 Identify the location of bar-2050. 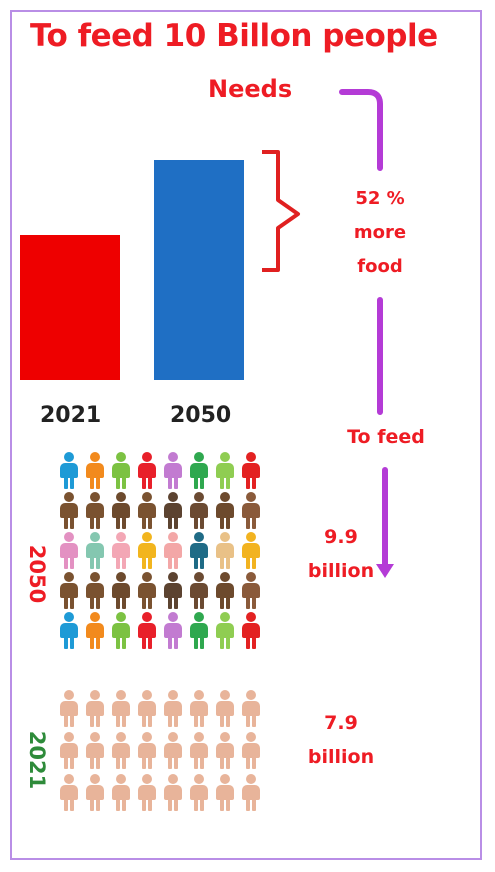
(199, 269).